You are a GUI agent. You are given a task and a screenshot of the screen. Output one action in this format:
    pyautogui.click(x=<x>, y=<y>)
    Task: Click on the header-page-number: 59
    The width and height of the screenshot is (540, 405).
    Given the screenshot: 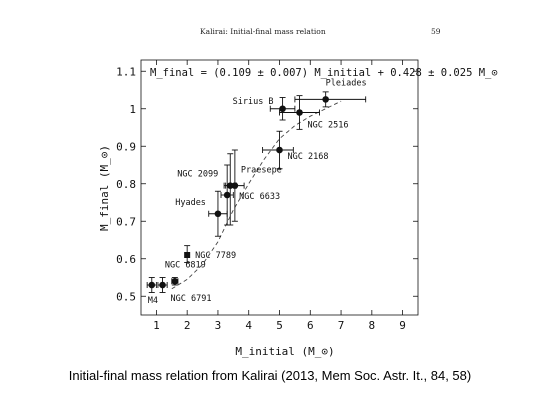 What is the action you would take?
    pyautogui.click(x=436, y=31)
    